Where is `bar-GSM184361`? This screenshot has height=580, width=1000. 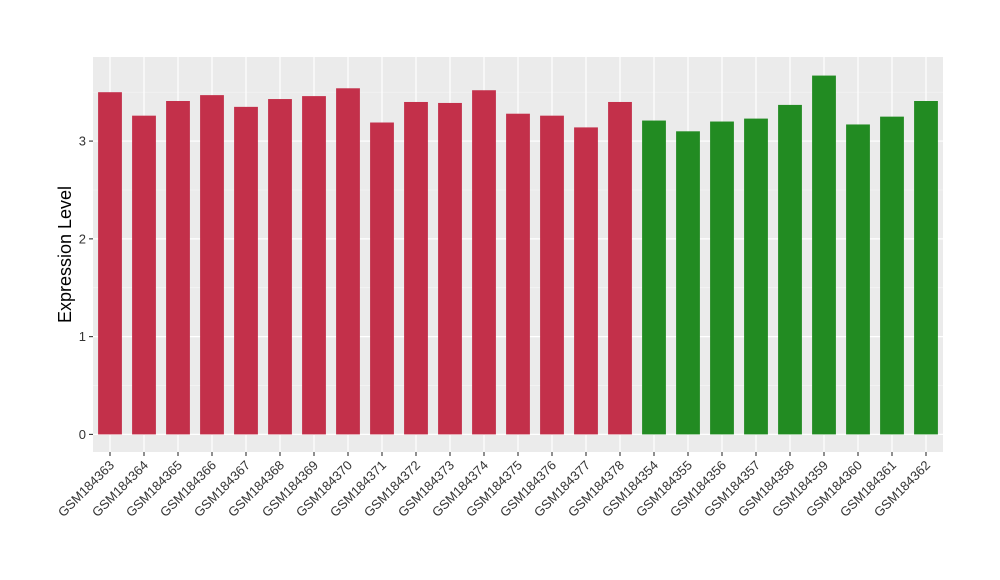 bar-GSM184361 is located at coordinates (892, 275).